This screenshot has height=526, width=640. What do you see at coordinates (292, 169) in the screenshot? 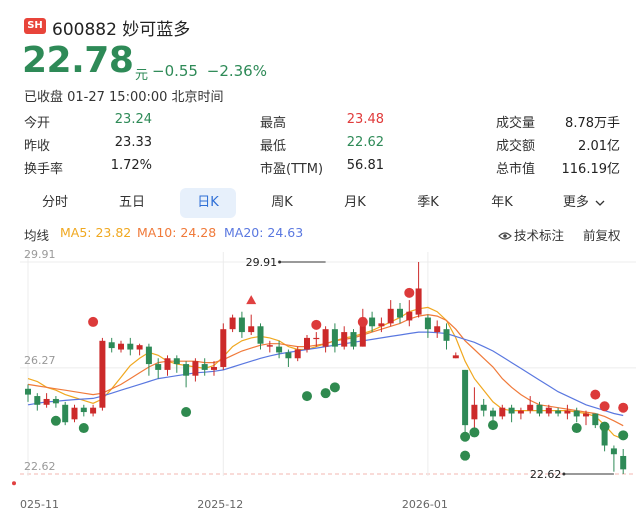
I see `stat-label-pe-ttm: 市盈(TTM)` at bounding box center [292, 169].